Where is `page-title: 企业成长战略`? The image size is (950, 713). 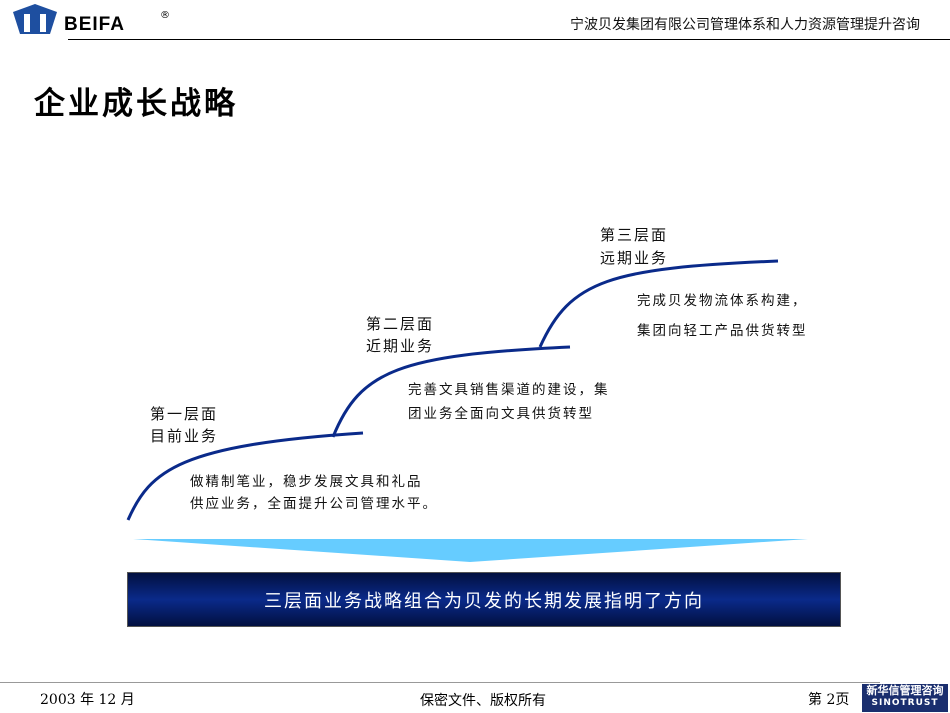
page-title: 企业成长战略 is located at coordinates (136, 104).